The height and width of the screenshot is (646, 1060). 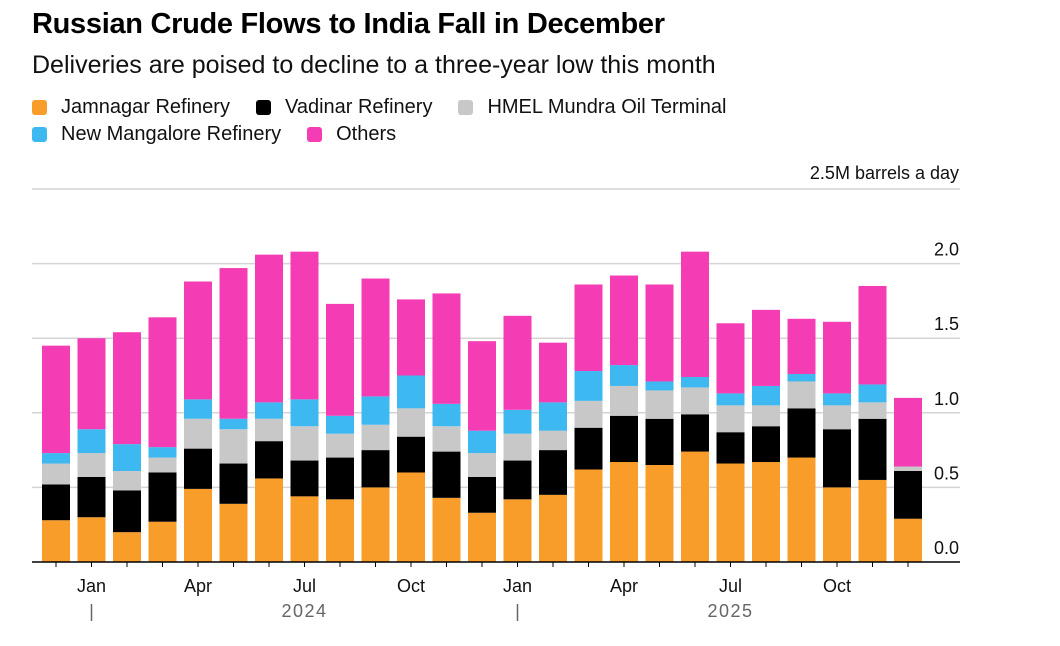 What do you see at coordinates (145, 107) in the screenshot?
I see `legend-label-jamnagar: Jamnagar Refinery` at bounding box center [145, 107].